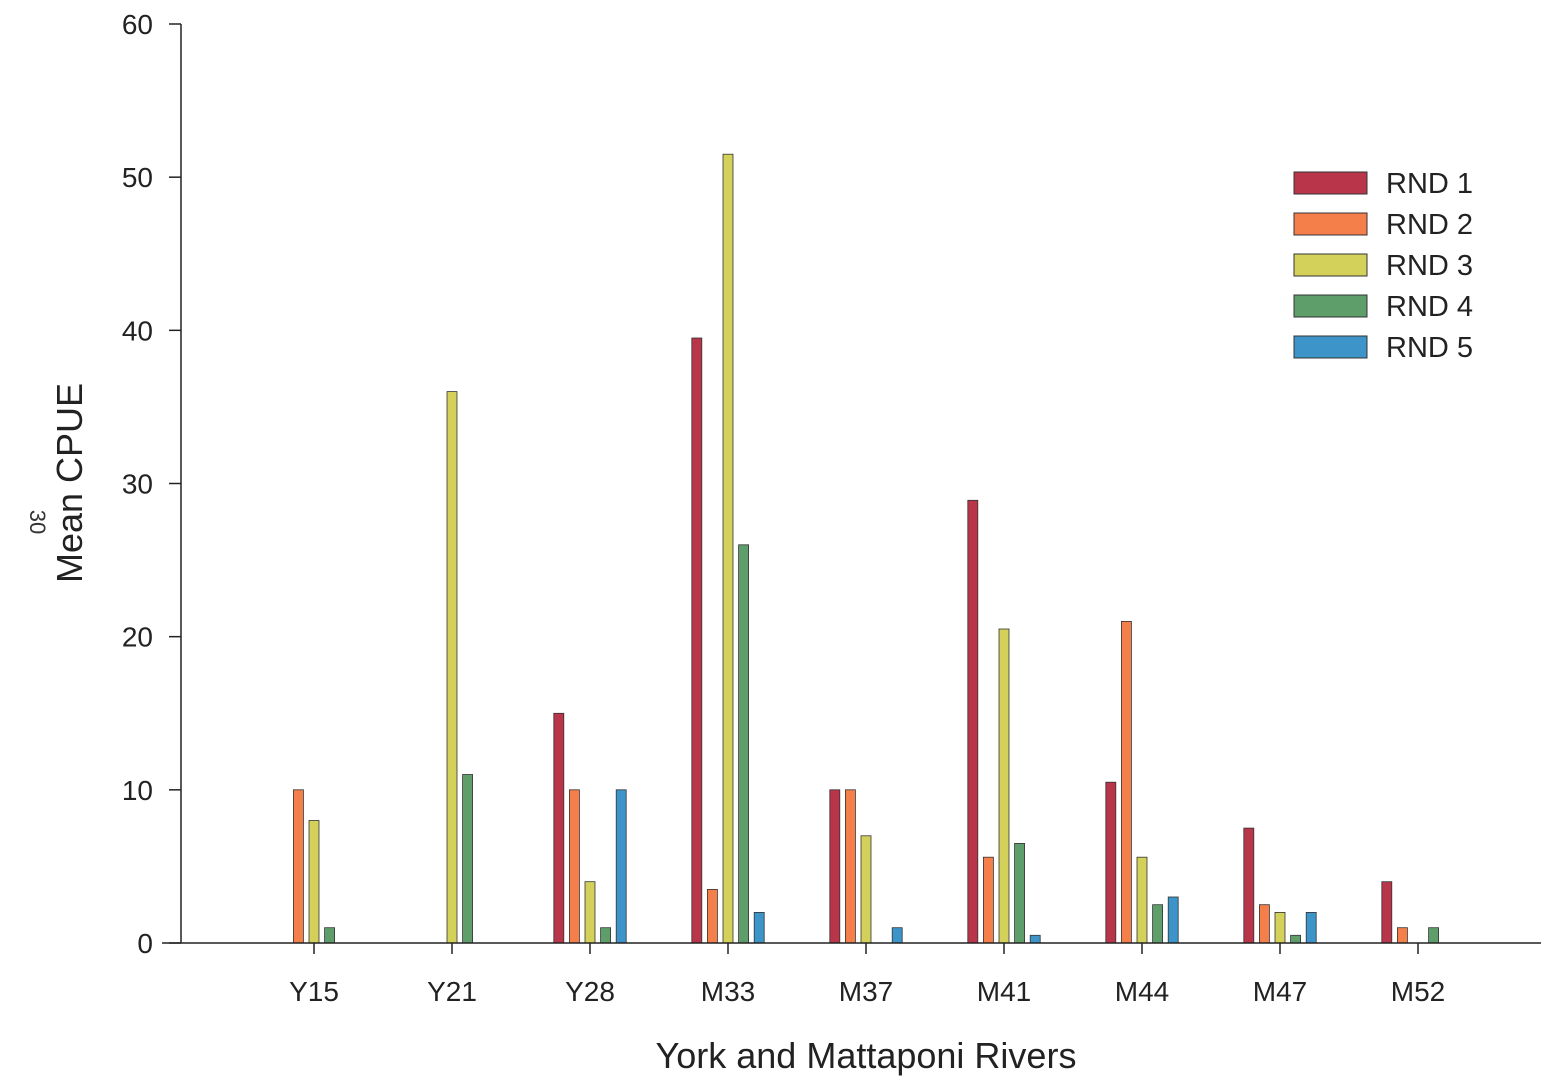 This screenshot has width=1541, height=1079. I want to click on x-tick-label-m52: M52, so click(1418, 991).